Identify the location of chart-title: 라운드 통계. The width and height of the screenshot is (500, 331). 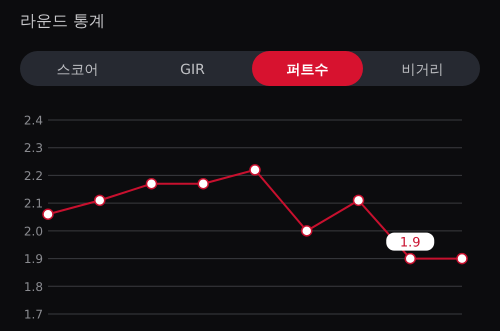
(63, 20).